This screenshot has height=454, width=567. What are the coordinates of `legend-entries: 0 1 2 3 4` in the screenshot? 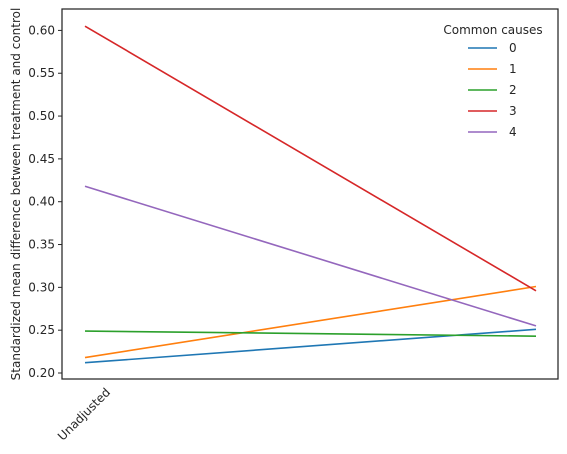 It's located at (492, 90).